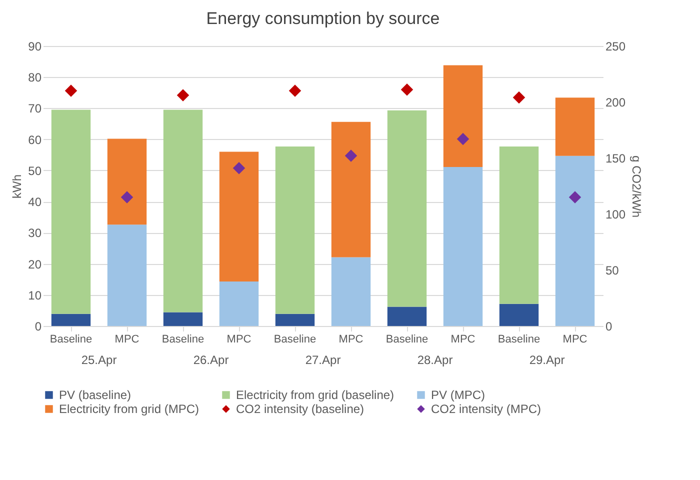 Image resolution: width=700 pixels, height=480 pixels. I want to click on y-tick-label: 50, so click(35, 171).